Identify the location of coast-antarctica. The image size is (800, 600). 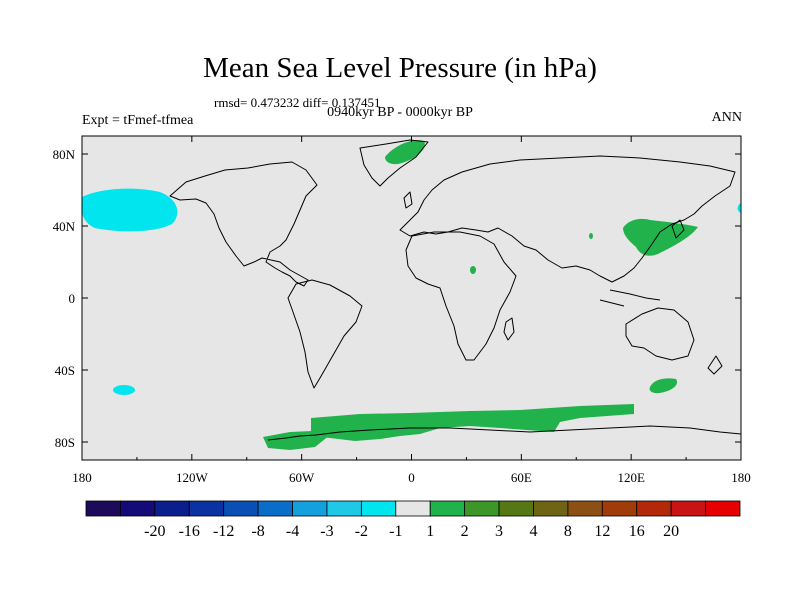
(504, 433).